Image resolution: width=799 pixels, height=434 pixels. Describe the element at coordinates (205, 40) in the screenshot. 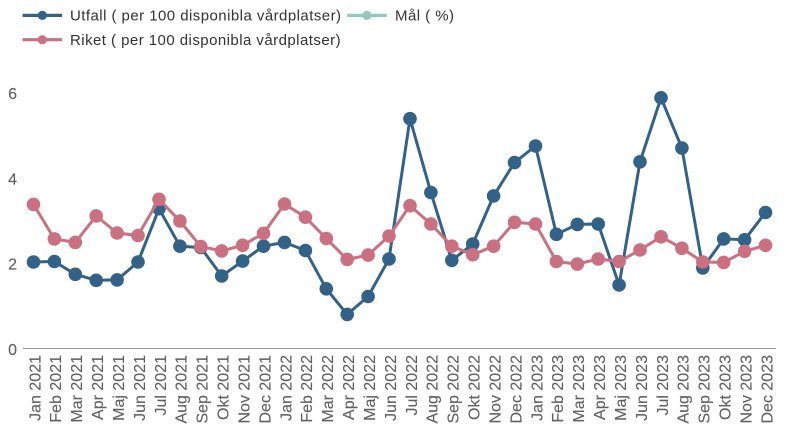

I see `svg-text:Riket ( per 100 disponibla vår: Riket ( per 100 disponibla vårdplatser)` at that location.